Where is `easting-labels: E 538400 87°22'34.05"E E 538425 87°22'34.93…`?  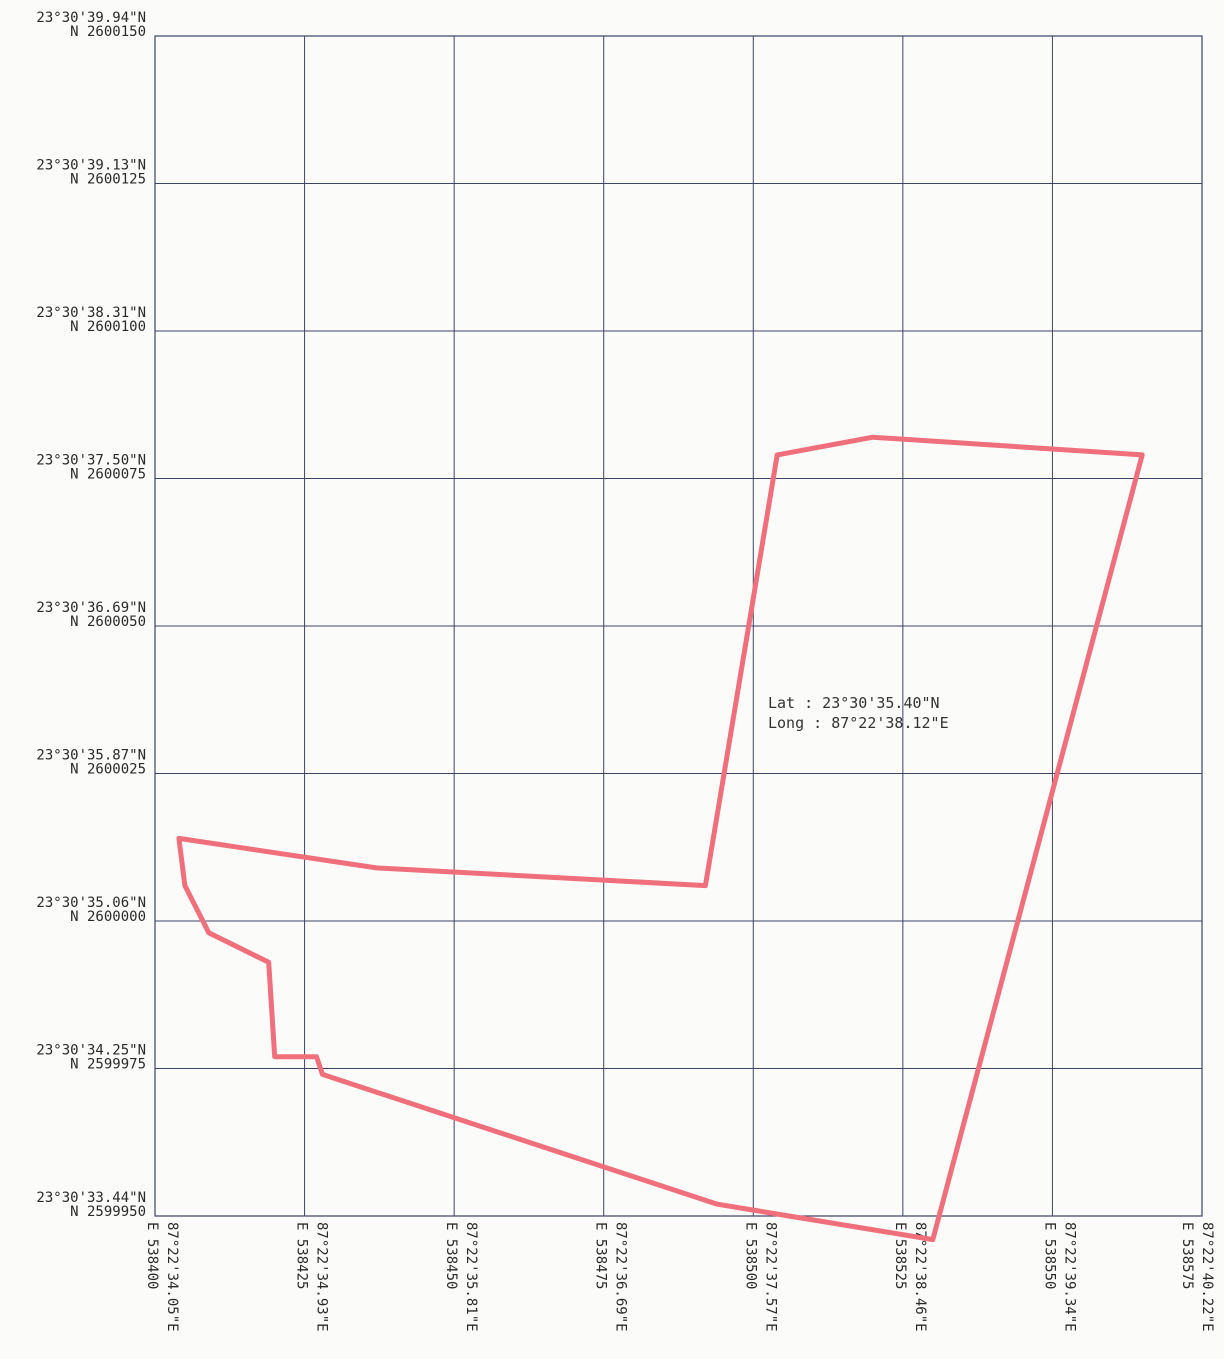
easting-labels: E 538400 87°22'34.05"E E 538425 87°22'34.93… is located at coordinates (679, 1277).